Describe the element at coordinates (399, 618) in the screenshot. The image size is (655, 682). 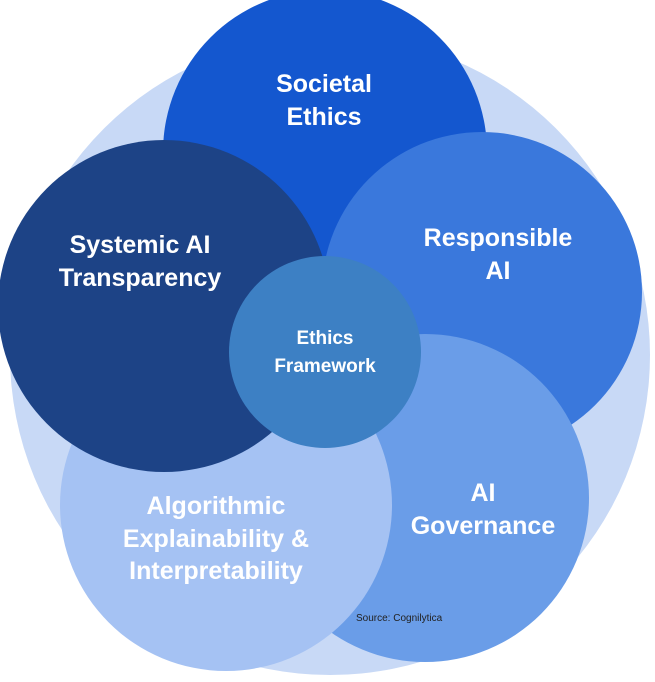
I see `source-credit: Source: Cognilytica` at that location.